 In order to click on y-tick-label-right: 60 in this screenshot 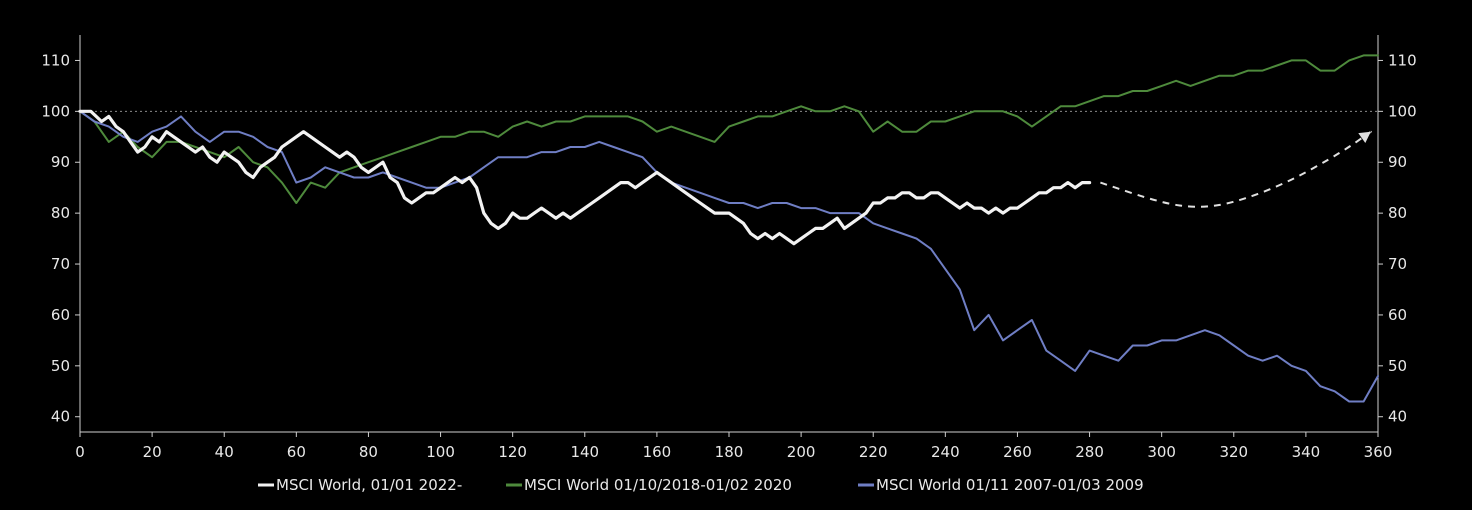, I will do `click(1397, 315)`.